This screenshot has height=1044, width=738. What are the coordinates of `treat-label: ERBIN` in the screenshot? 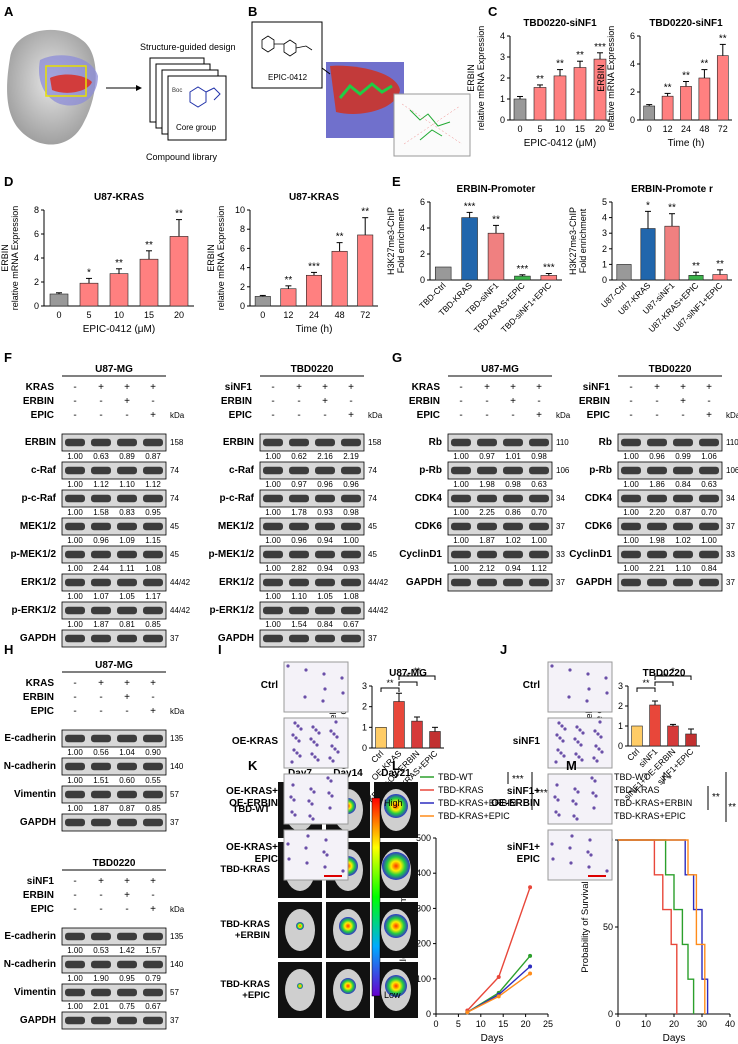 It's located at (38, 895).